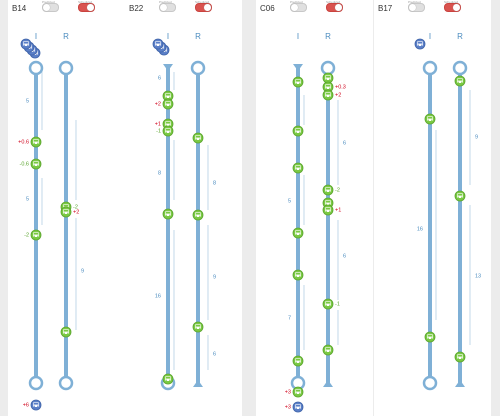  I want to click on bus-deviation-label: +1, so click(158, 124).